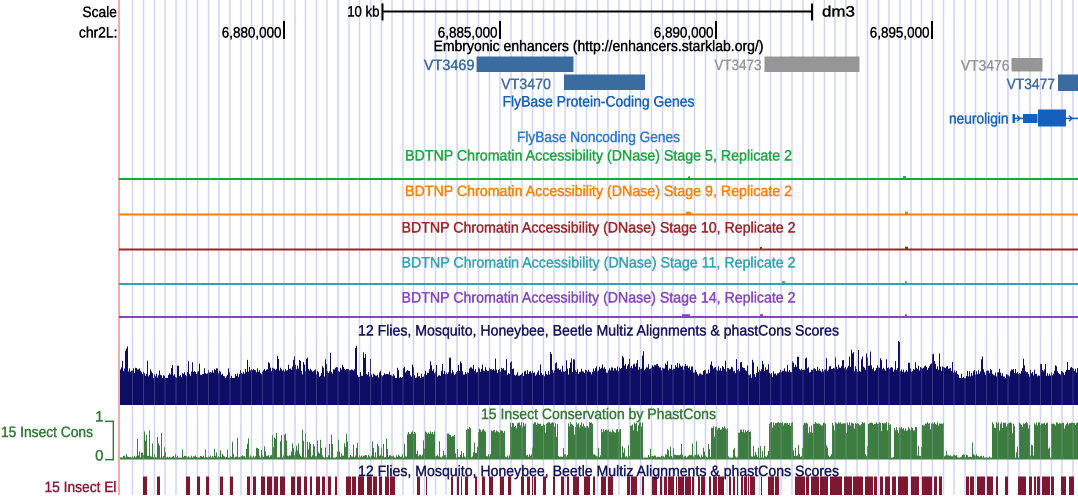 Image resolution: width=1078 pixels, height=500 pixels. What do you see at coordinates (900, 33) in the screenshot?
I see `svg-text: 6,895,000` at bounding box center [900, 33].